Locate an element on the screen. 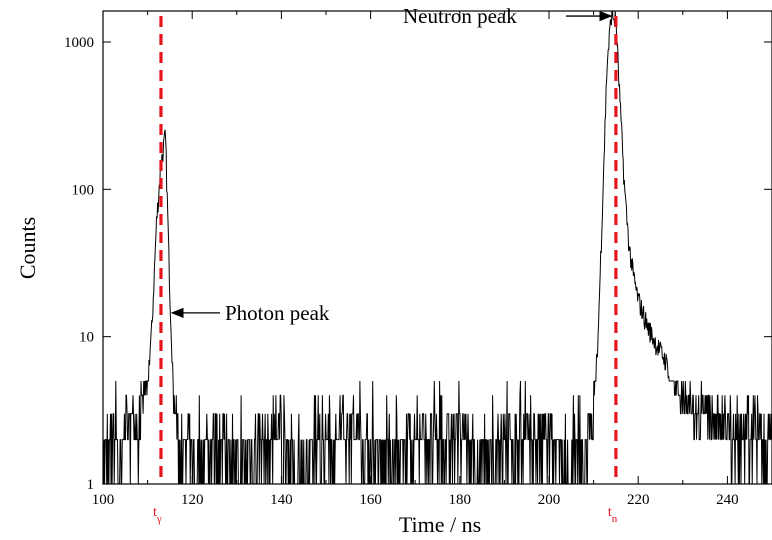  x-tick-label: 120 is located at coordinates (192, 500).